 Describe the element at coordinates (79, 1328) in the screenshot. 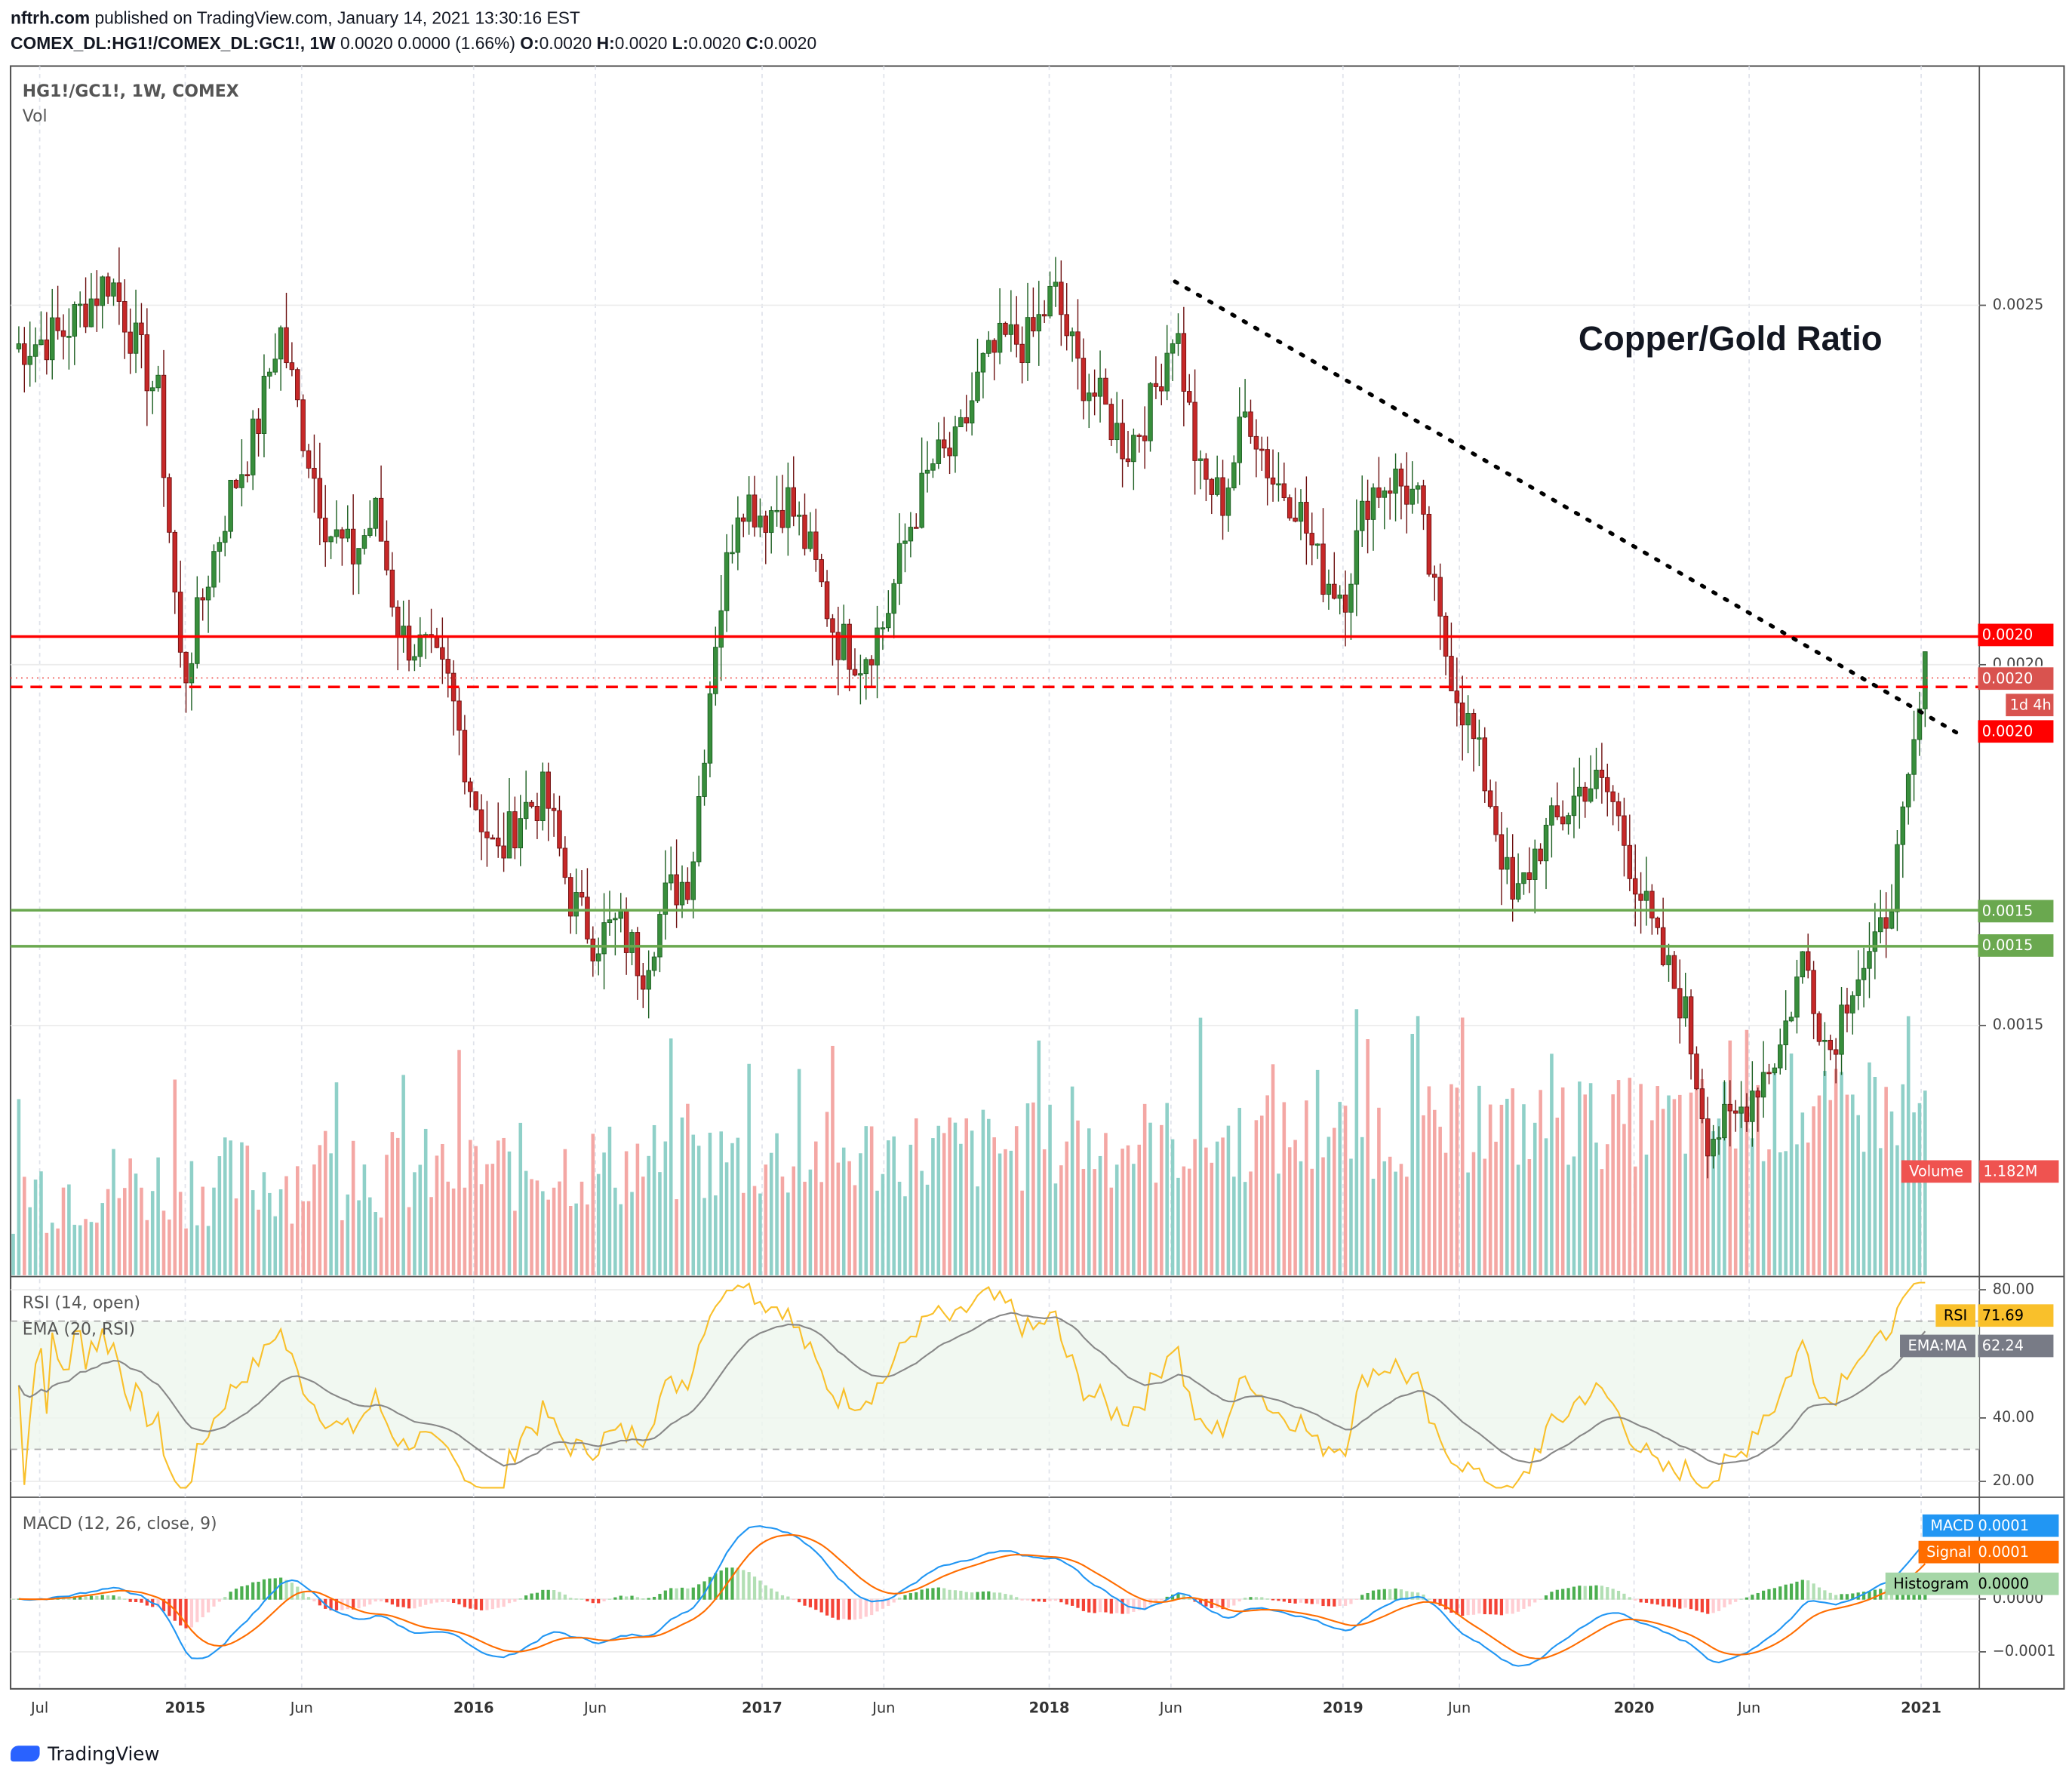

I see `ema-legend: EMA (20, RSI)` at that location.